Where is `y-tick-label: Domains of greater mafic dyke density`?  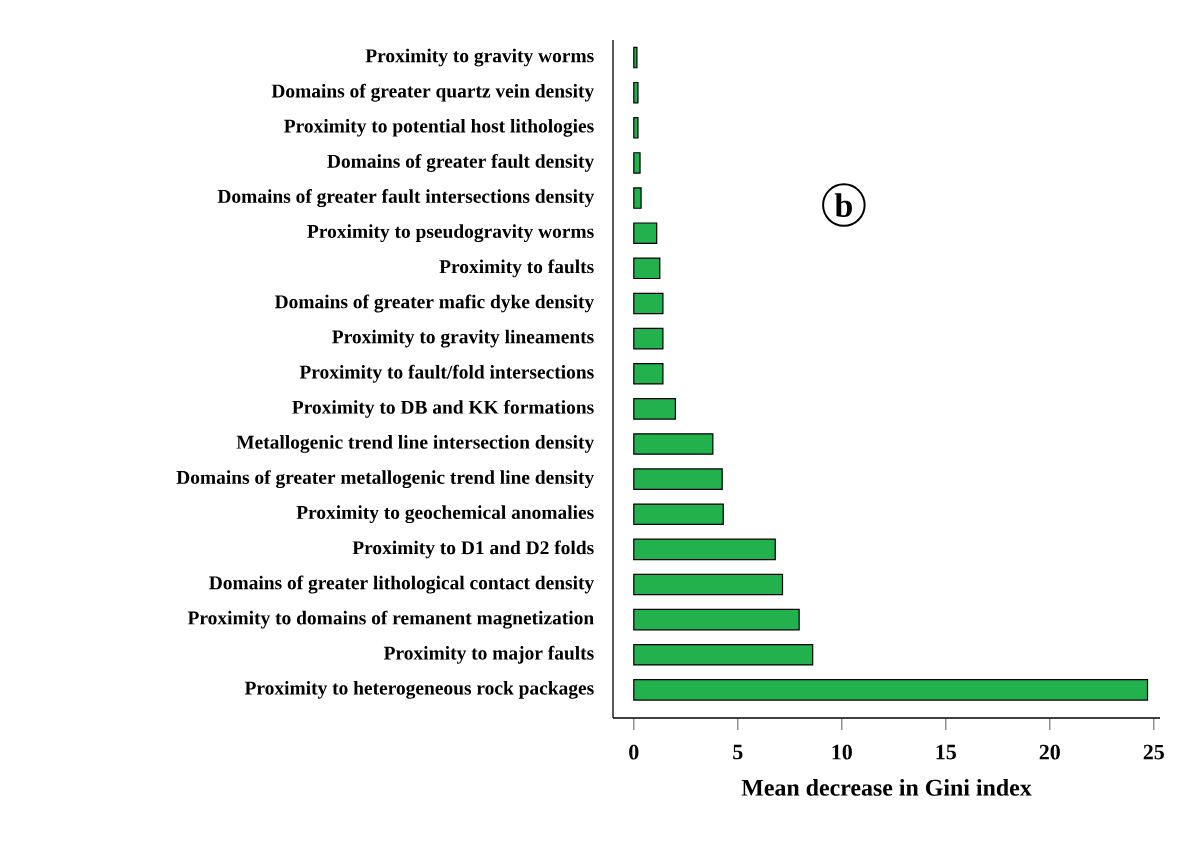
y-tick-label: Domains of greater mafic dyke density is located at coordinates (434, 303).